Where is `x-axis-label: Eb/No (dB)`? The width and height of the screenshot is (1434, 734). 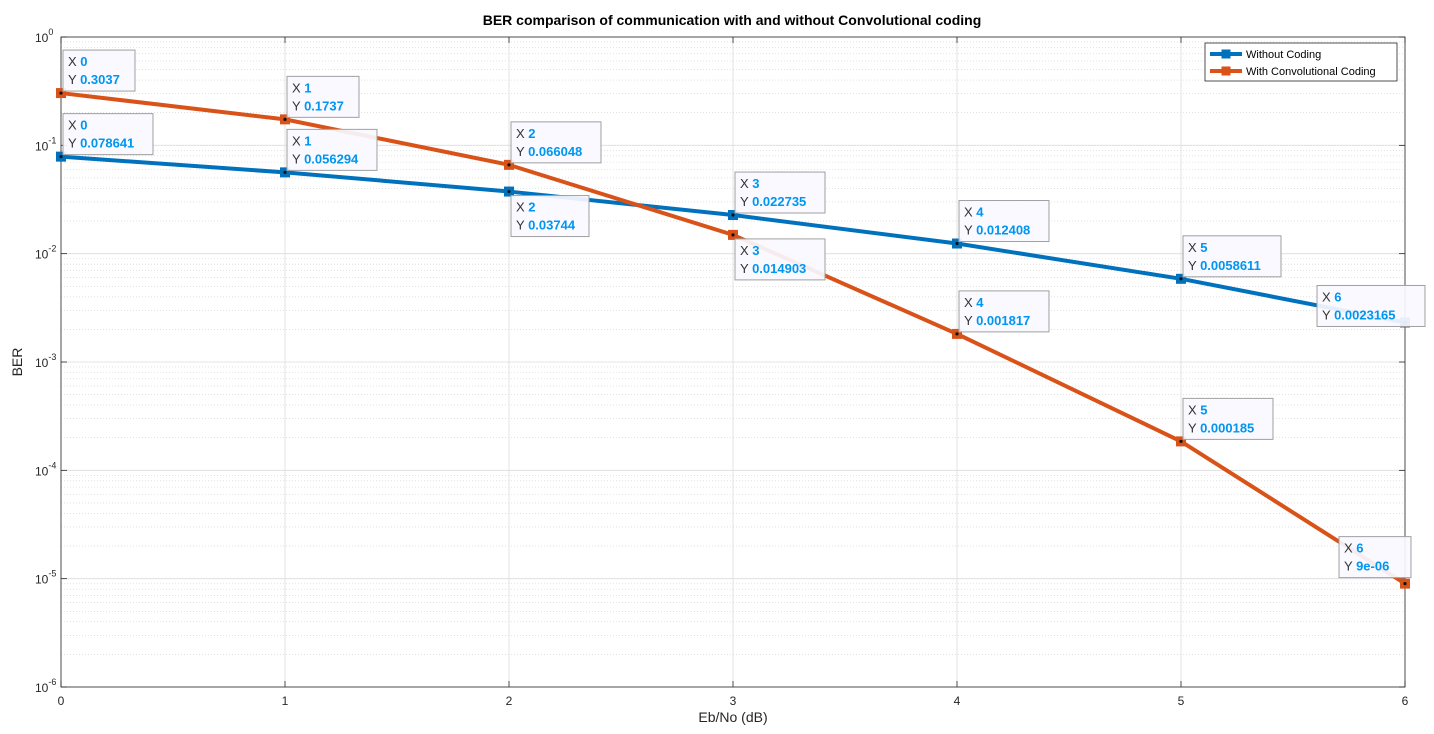 x-axis-label: Eb/No (dB) is located at coordinates (732, 717).